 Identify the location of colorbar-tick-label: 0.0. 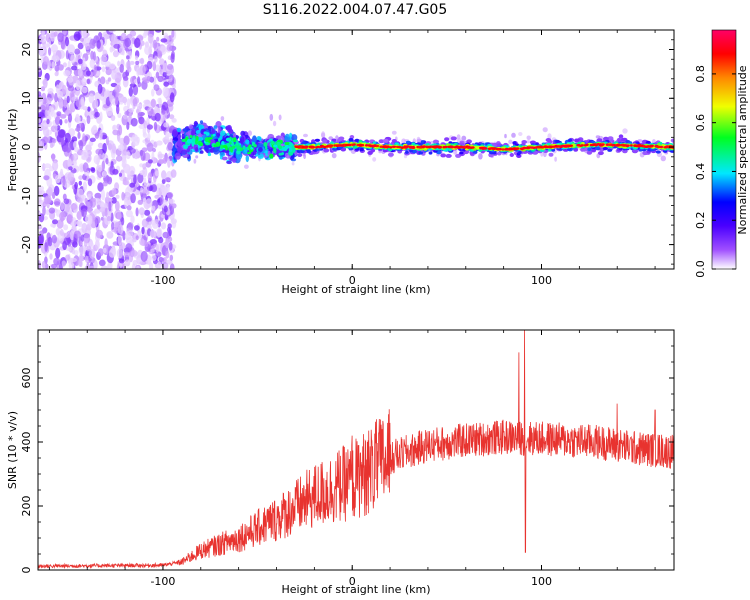
(700, 269).